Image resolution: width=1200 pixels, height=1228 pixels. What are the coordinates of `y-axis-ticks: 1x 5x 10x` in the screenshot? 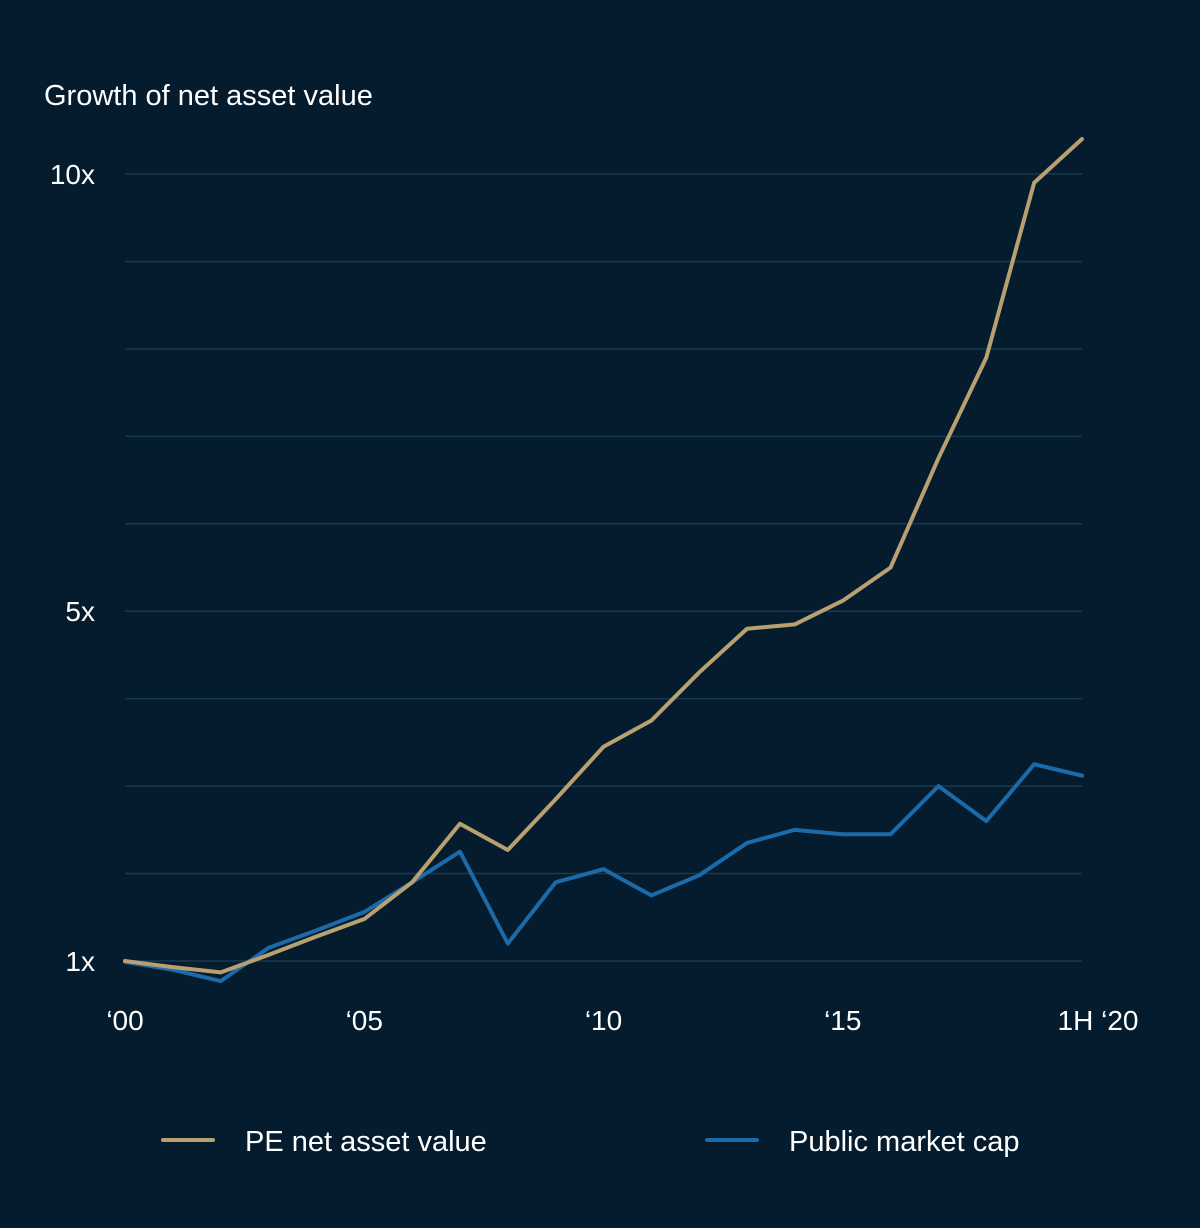 It's located at (72, 568).